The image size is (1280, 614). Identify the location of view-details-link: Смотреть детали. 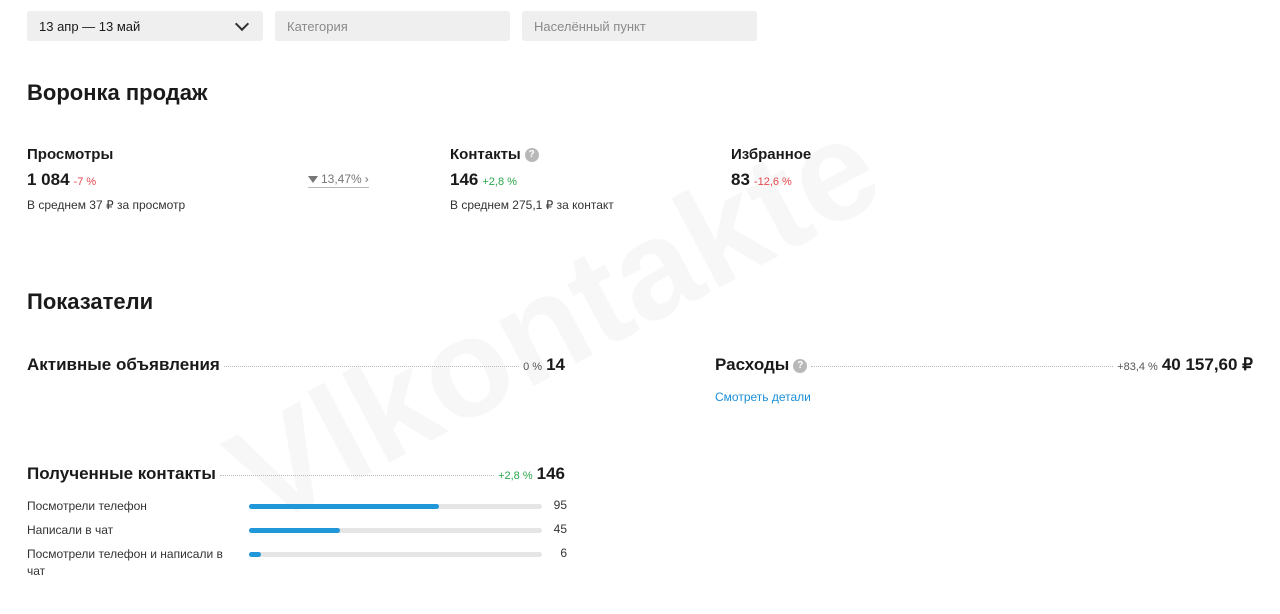
(763, 397).